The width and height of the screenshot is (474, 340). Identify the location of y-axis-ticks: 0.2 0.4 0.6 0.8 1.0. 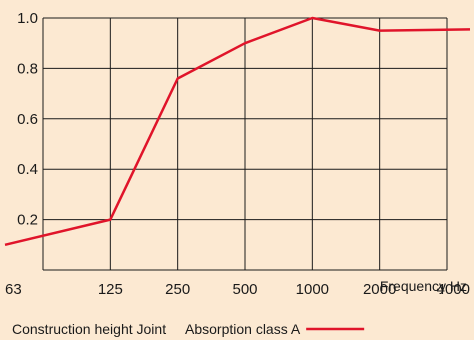
(27, 119).